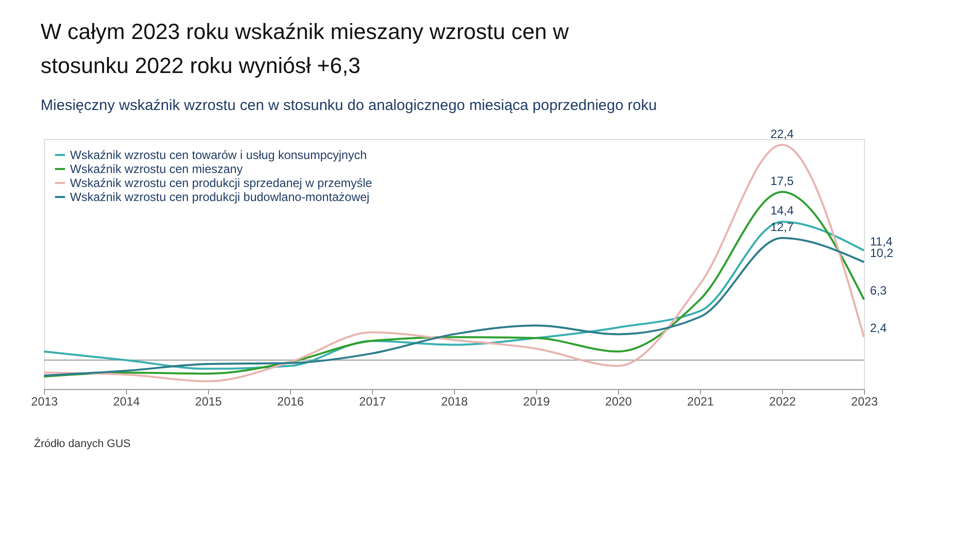  Describe the element at coordinates (864, 401) in the screenshot. I see `x-tick-label: 2023` at that location.